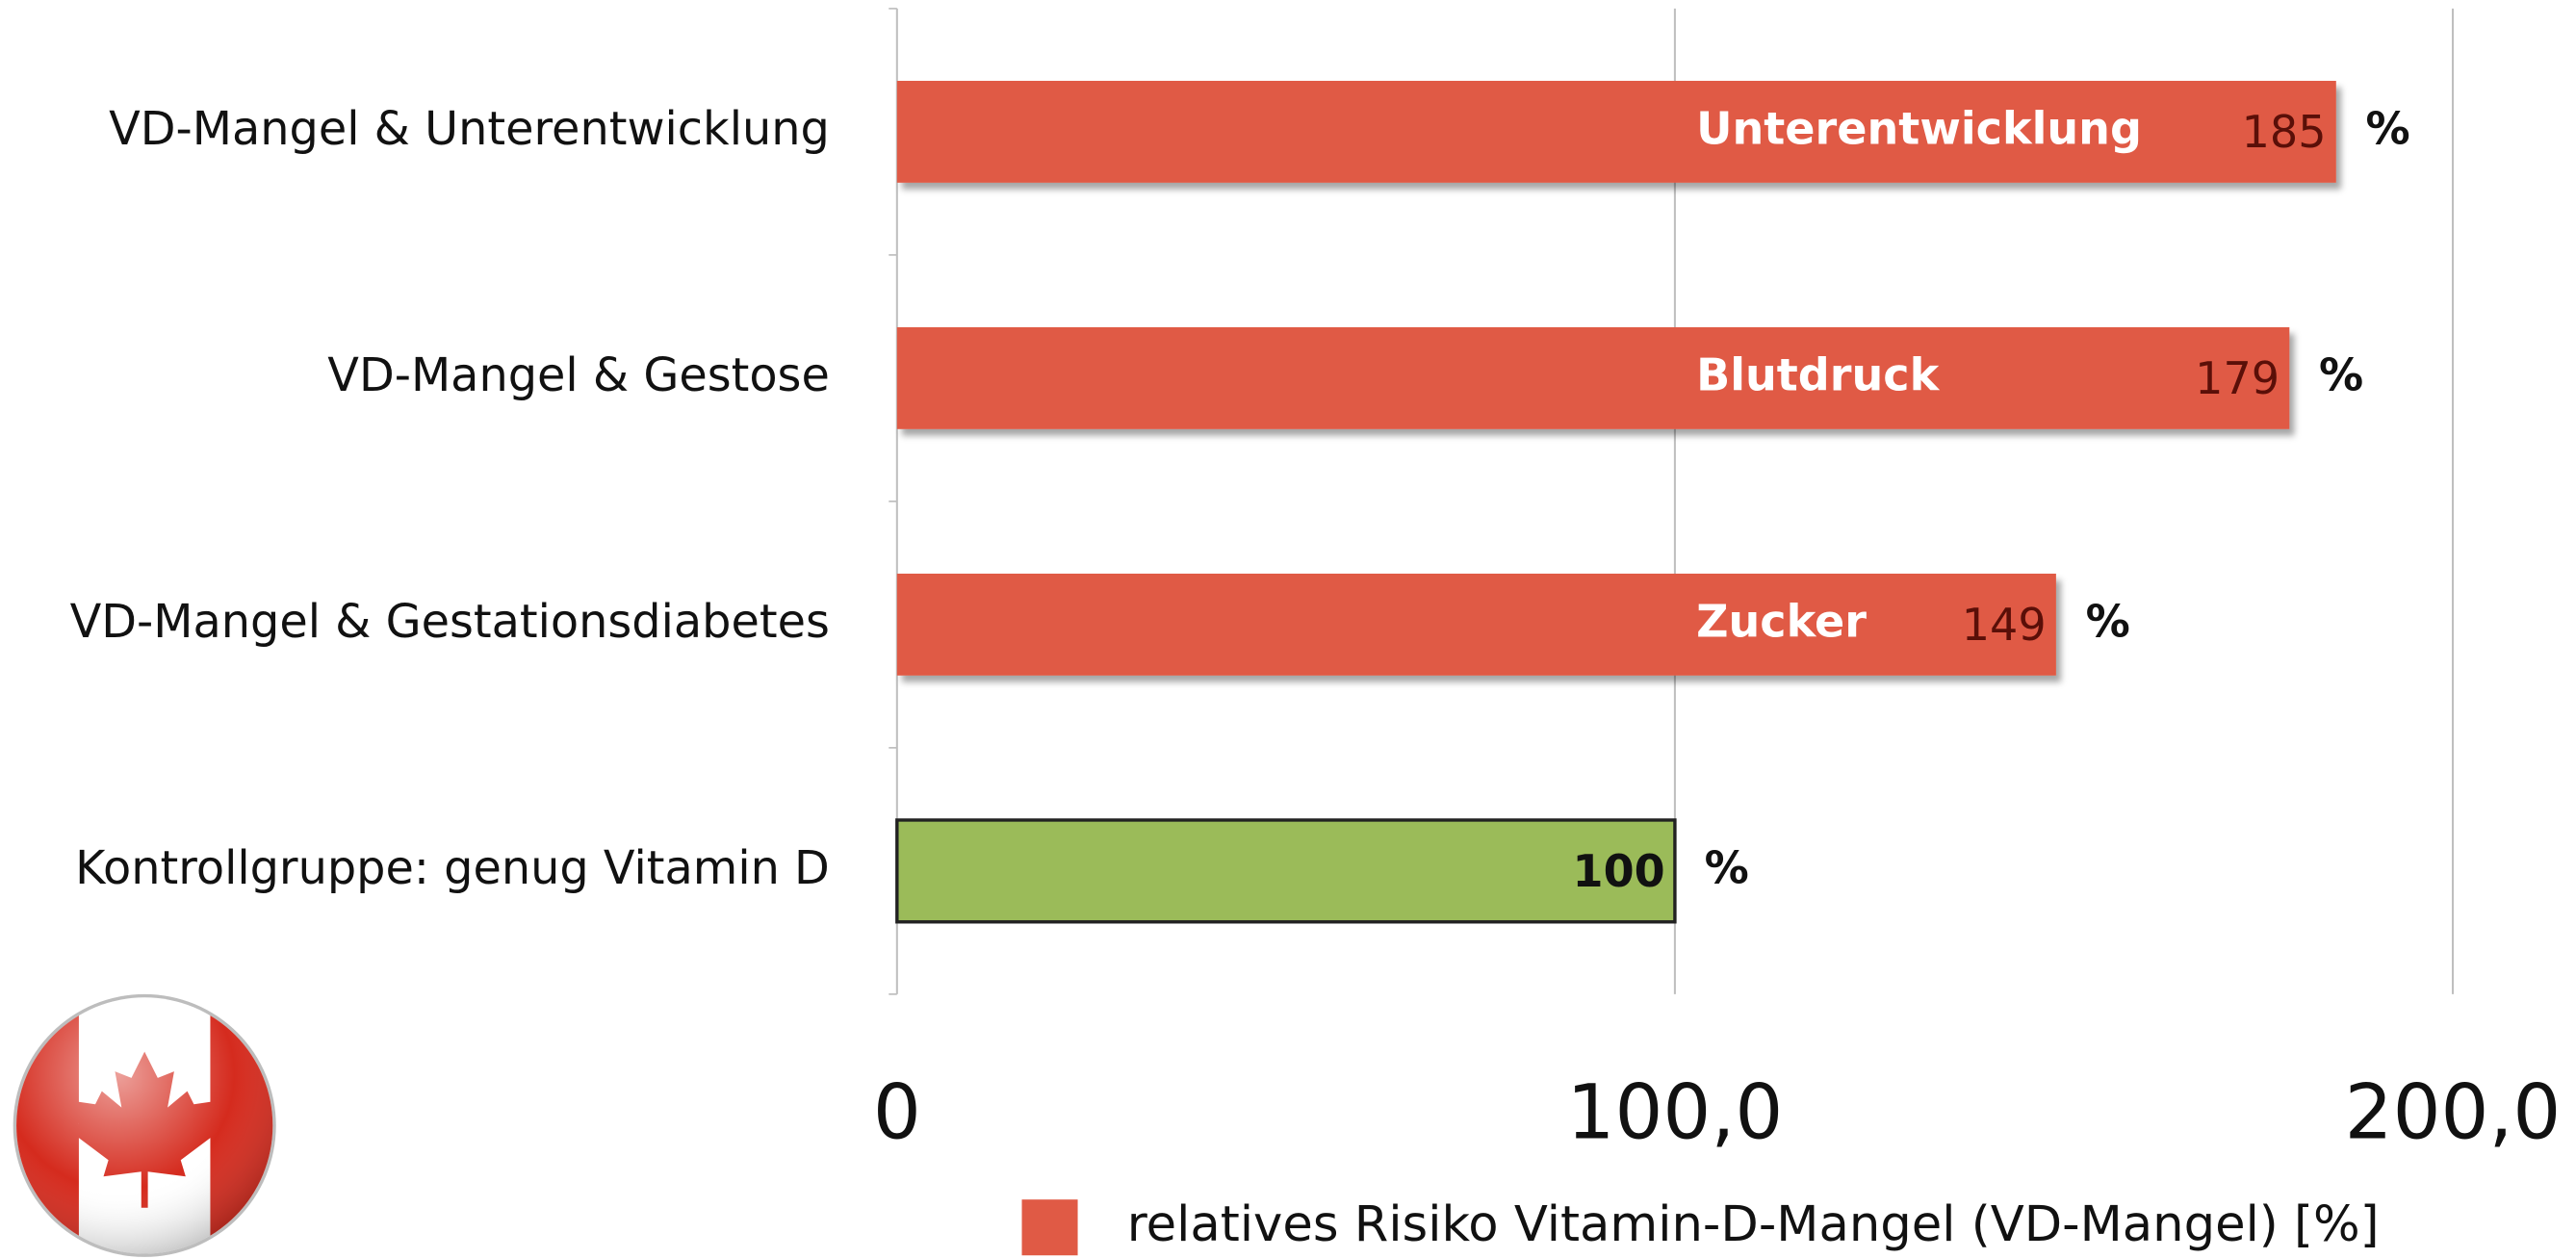 This screenshot has width=2576, height=1259. I want to click on bar-label: Unterentwicklung, so click(1919, 128).